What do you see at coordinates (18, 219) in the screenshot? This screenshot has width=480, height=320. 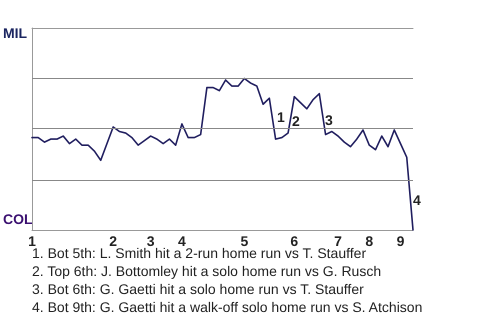 I see `annotation: COL` at bounding box center [18, 219].